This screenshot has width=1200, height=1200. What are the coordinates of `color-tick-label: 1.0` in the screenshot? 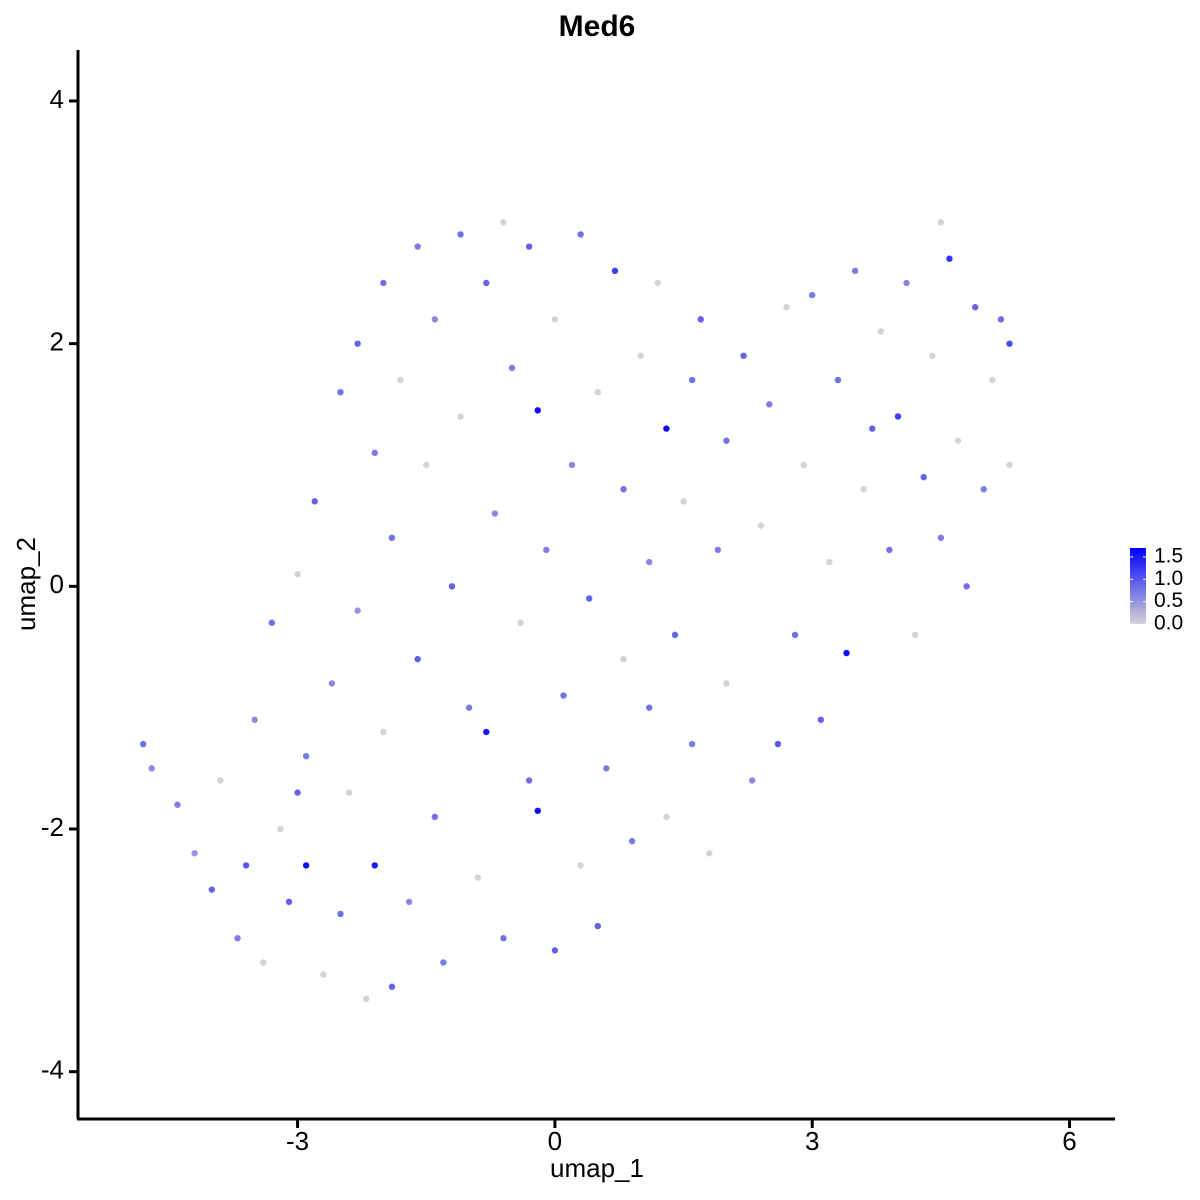 It's located at (1168, 578).